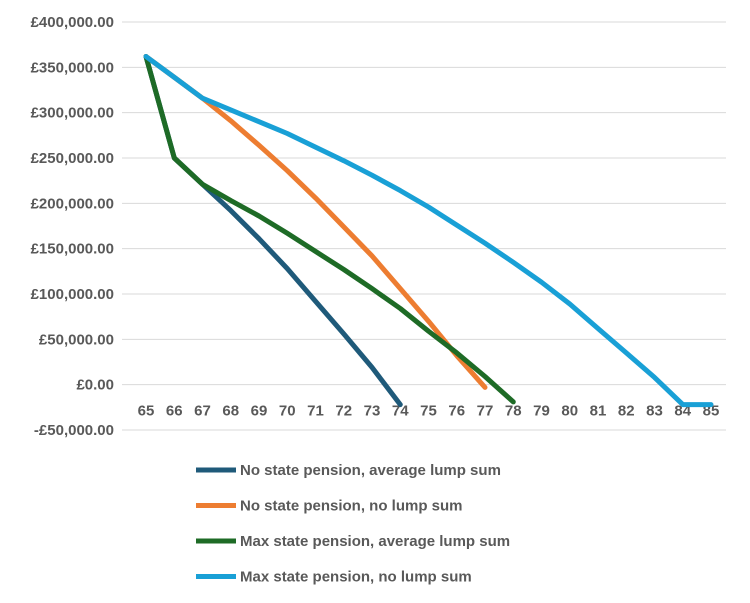 The height and width of the screenshot is (603, 750). Describe the element at coordinates (174, 411) in the screenshot. I see `x-tick-label: 66` at that location.